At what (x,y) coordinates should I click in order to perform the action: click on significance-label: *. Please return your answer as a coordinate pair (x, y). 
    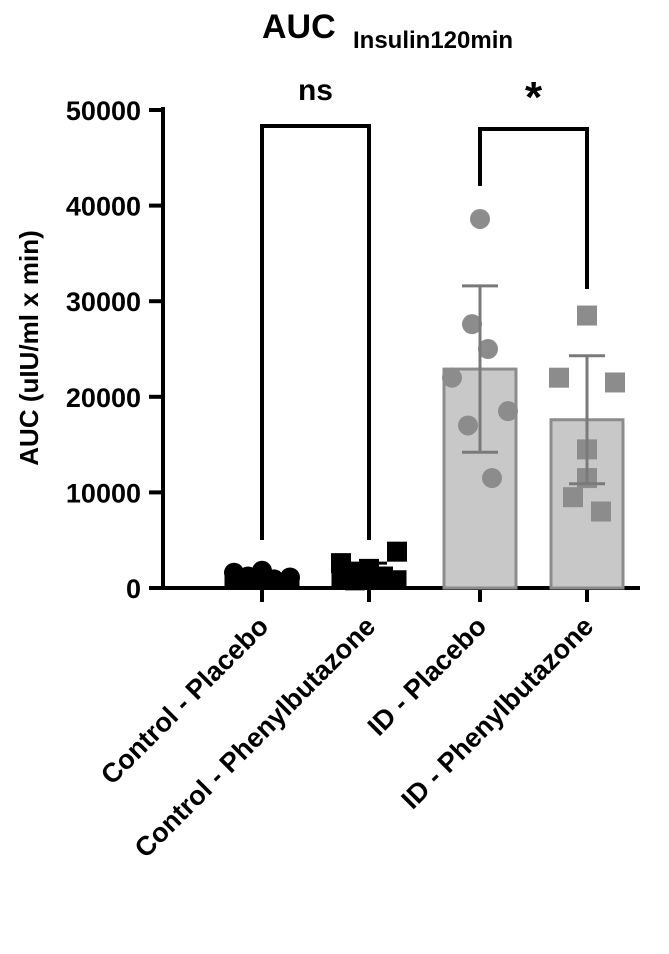
    Looking at the image, I should click on (534, 97).